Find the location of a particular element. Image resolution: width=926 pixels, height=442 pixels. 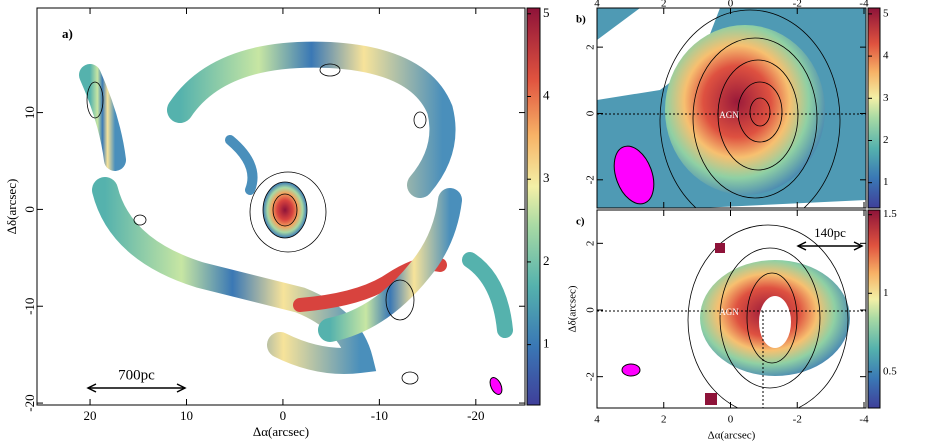

colorbar-tick-label: 0.5 is located at coordinates (890, 371).